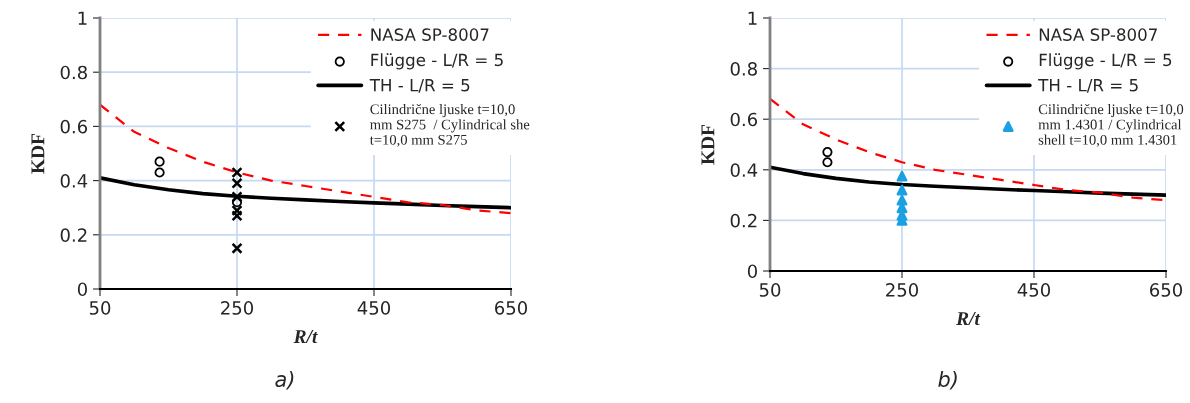  I want to click on text: a), so click(284, 380).